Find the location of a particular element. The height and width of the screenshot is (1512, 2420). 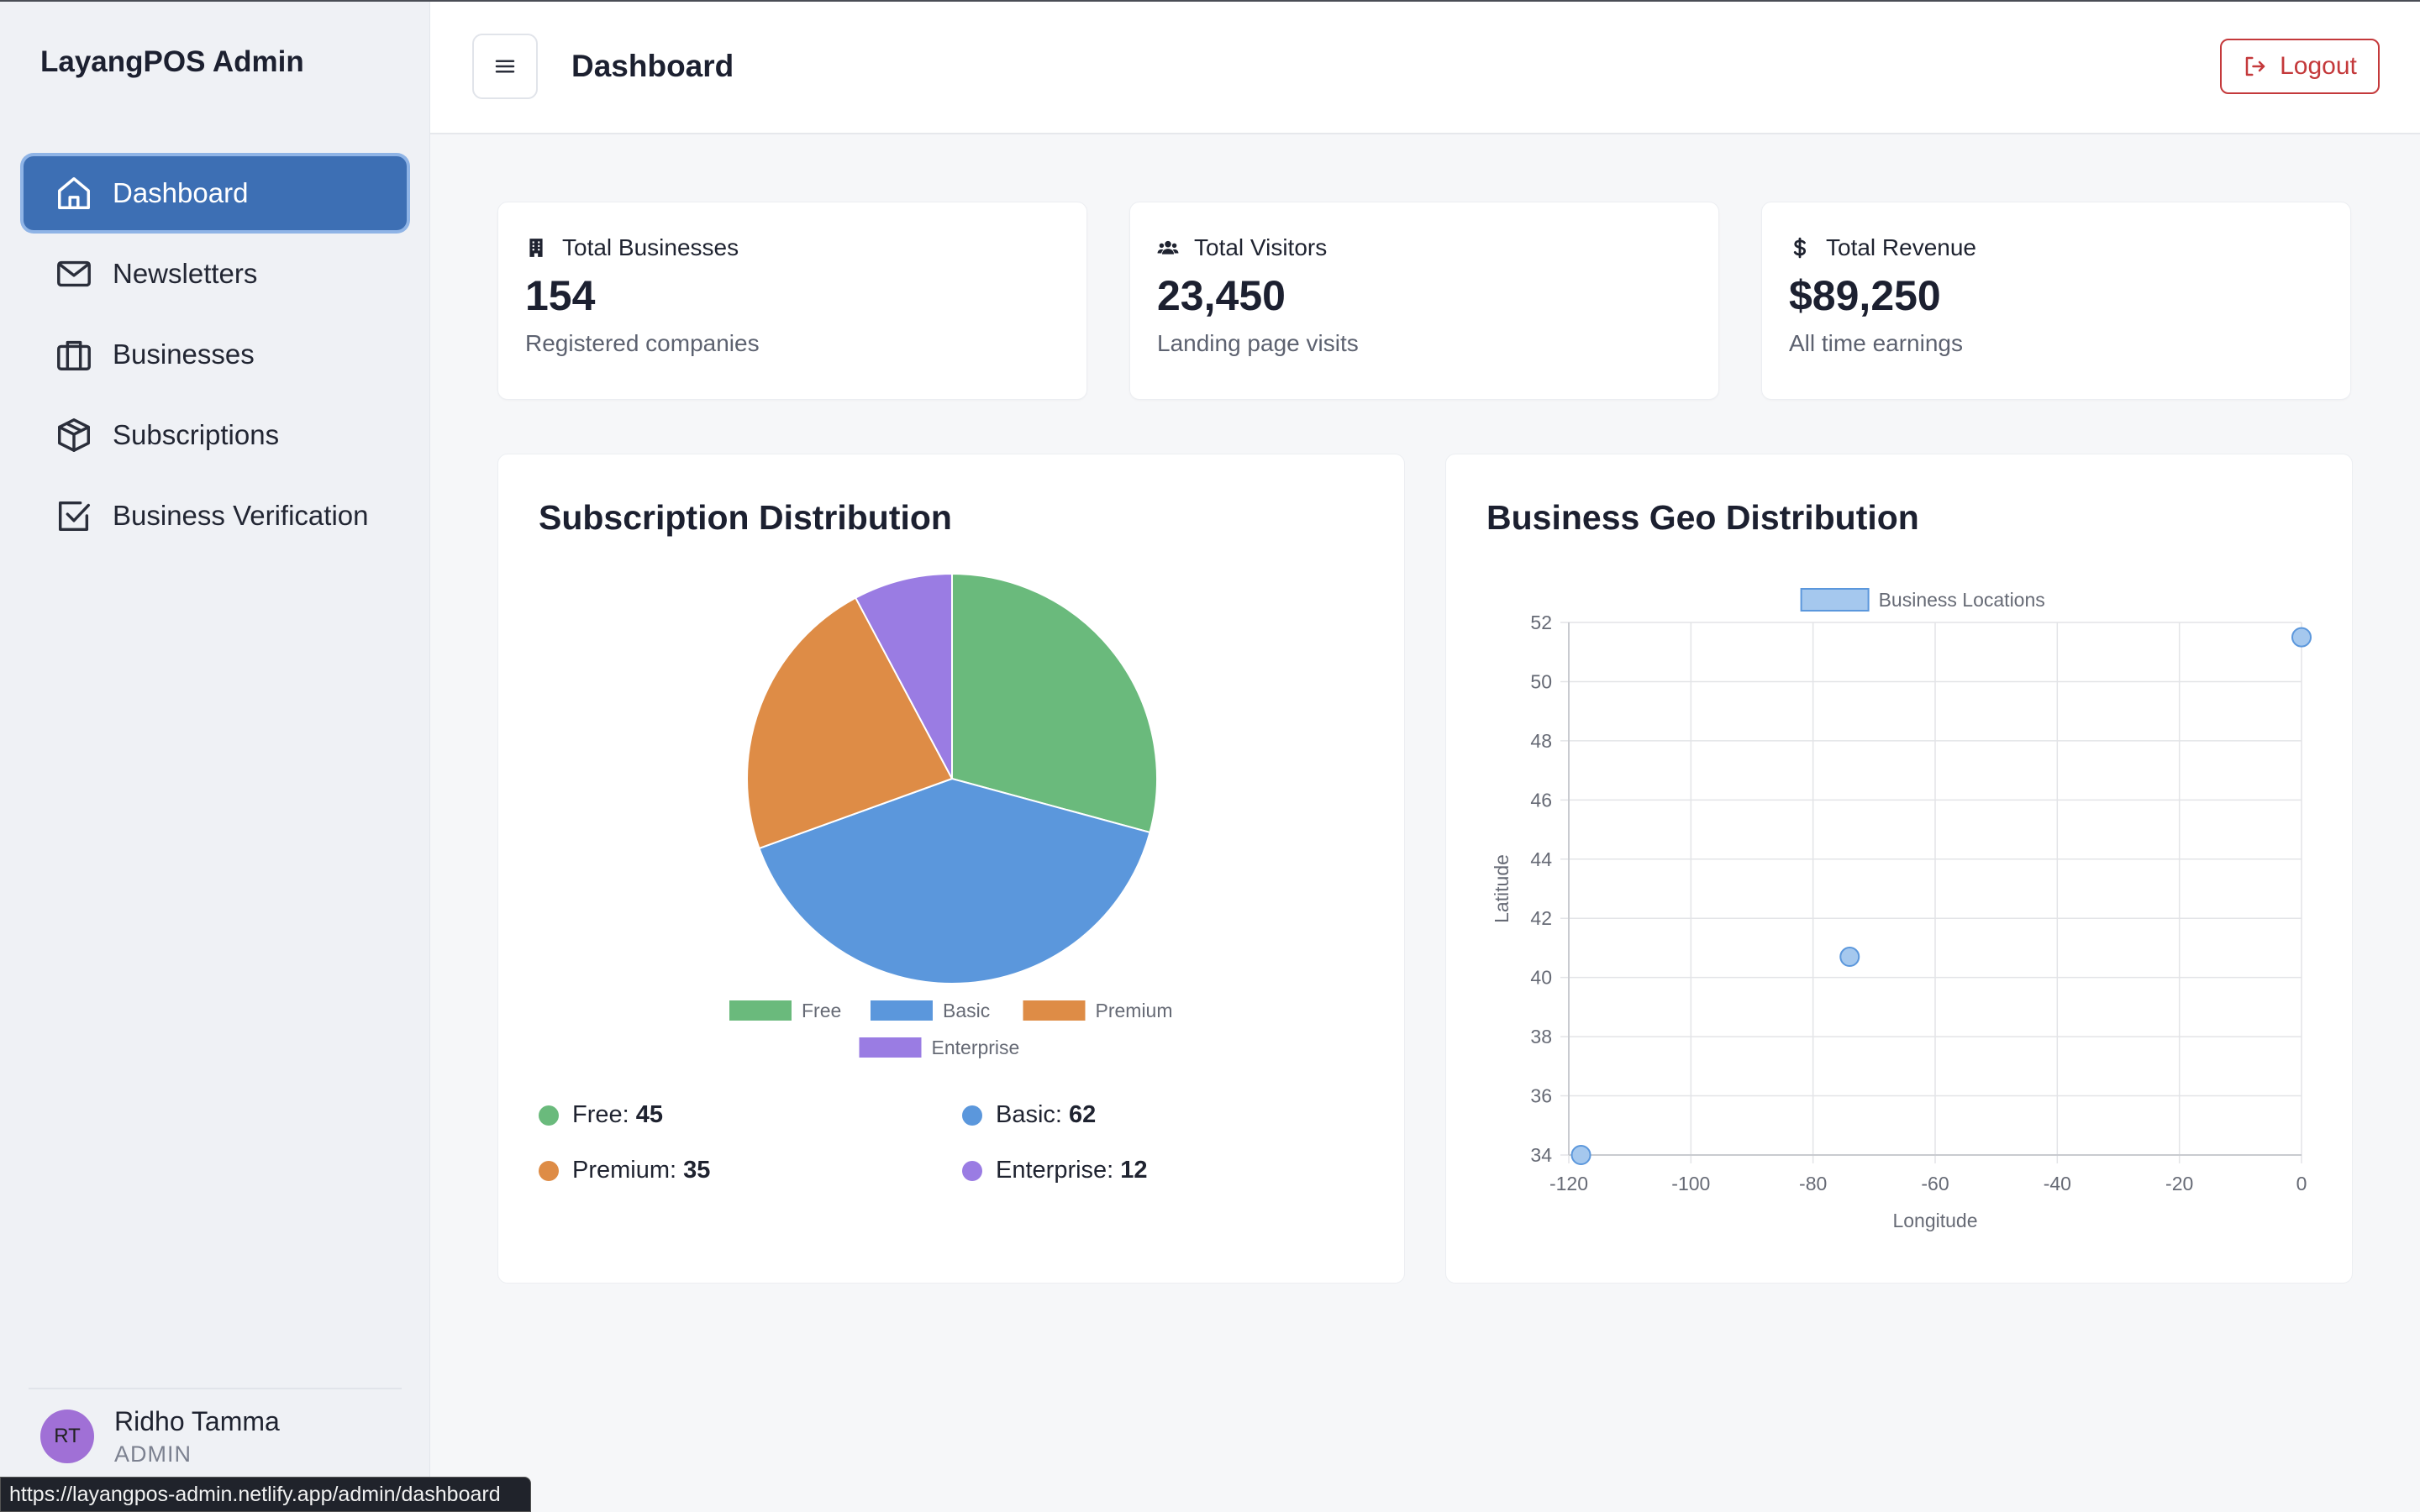

stat-title: Total Visitors is located at coordinates (1261, 247).